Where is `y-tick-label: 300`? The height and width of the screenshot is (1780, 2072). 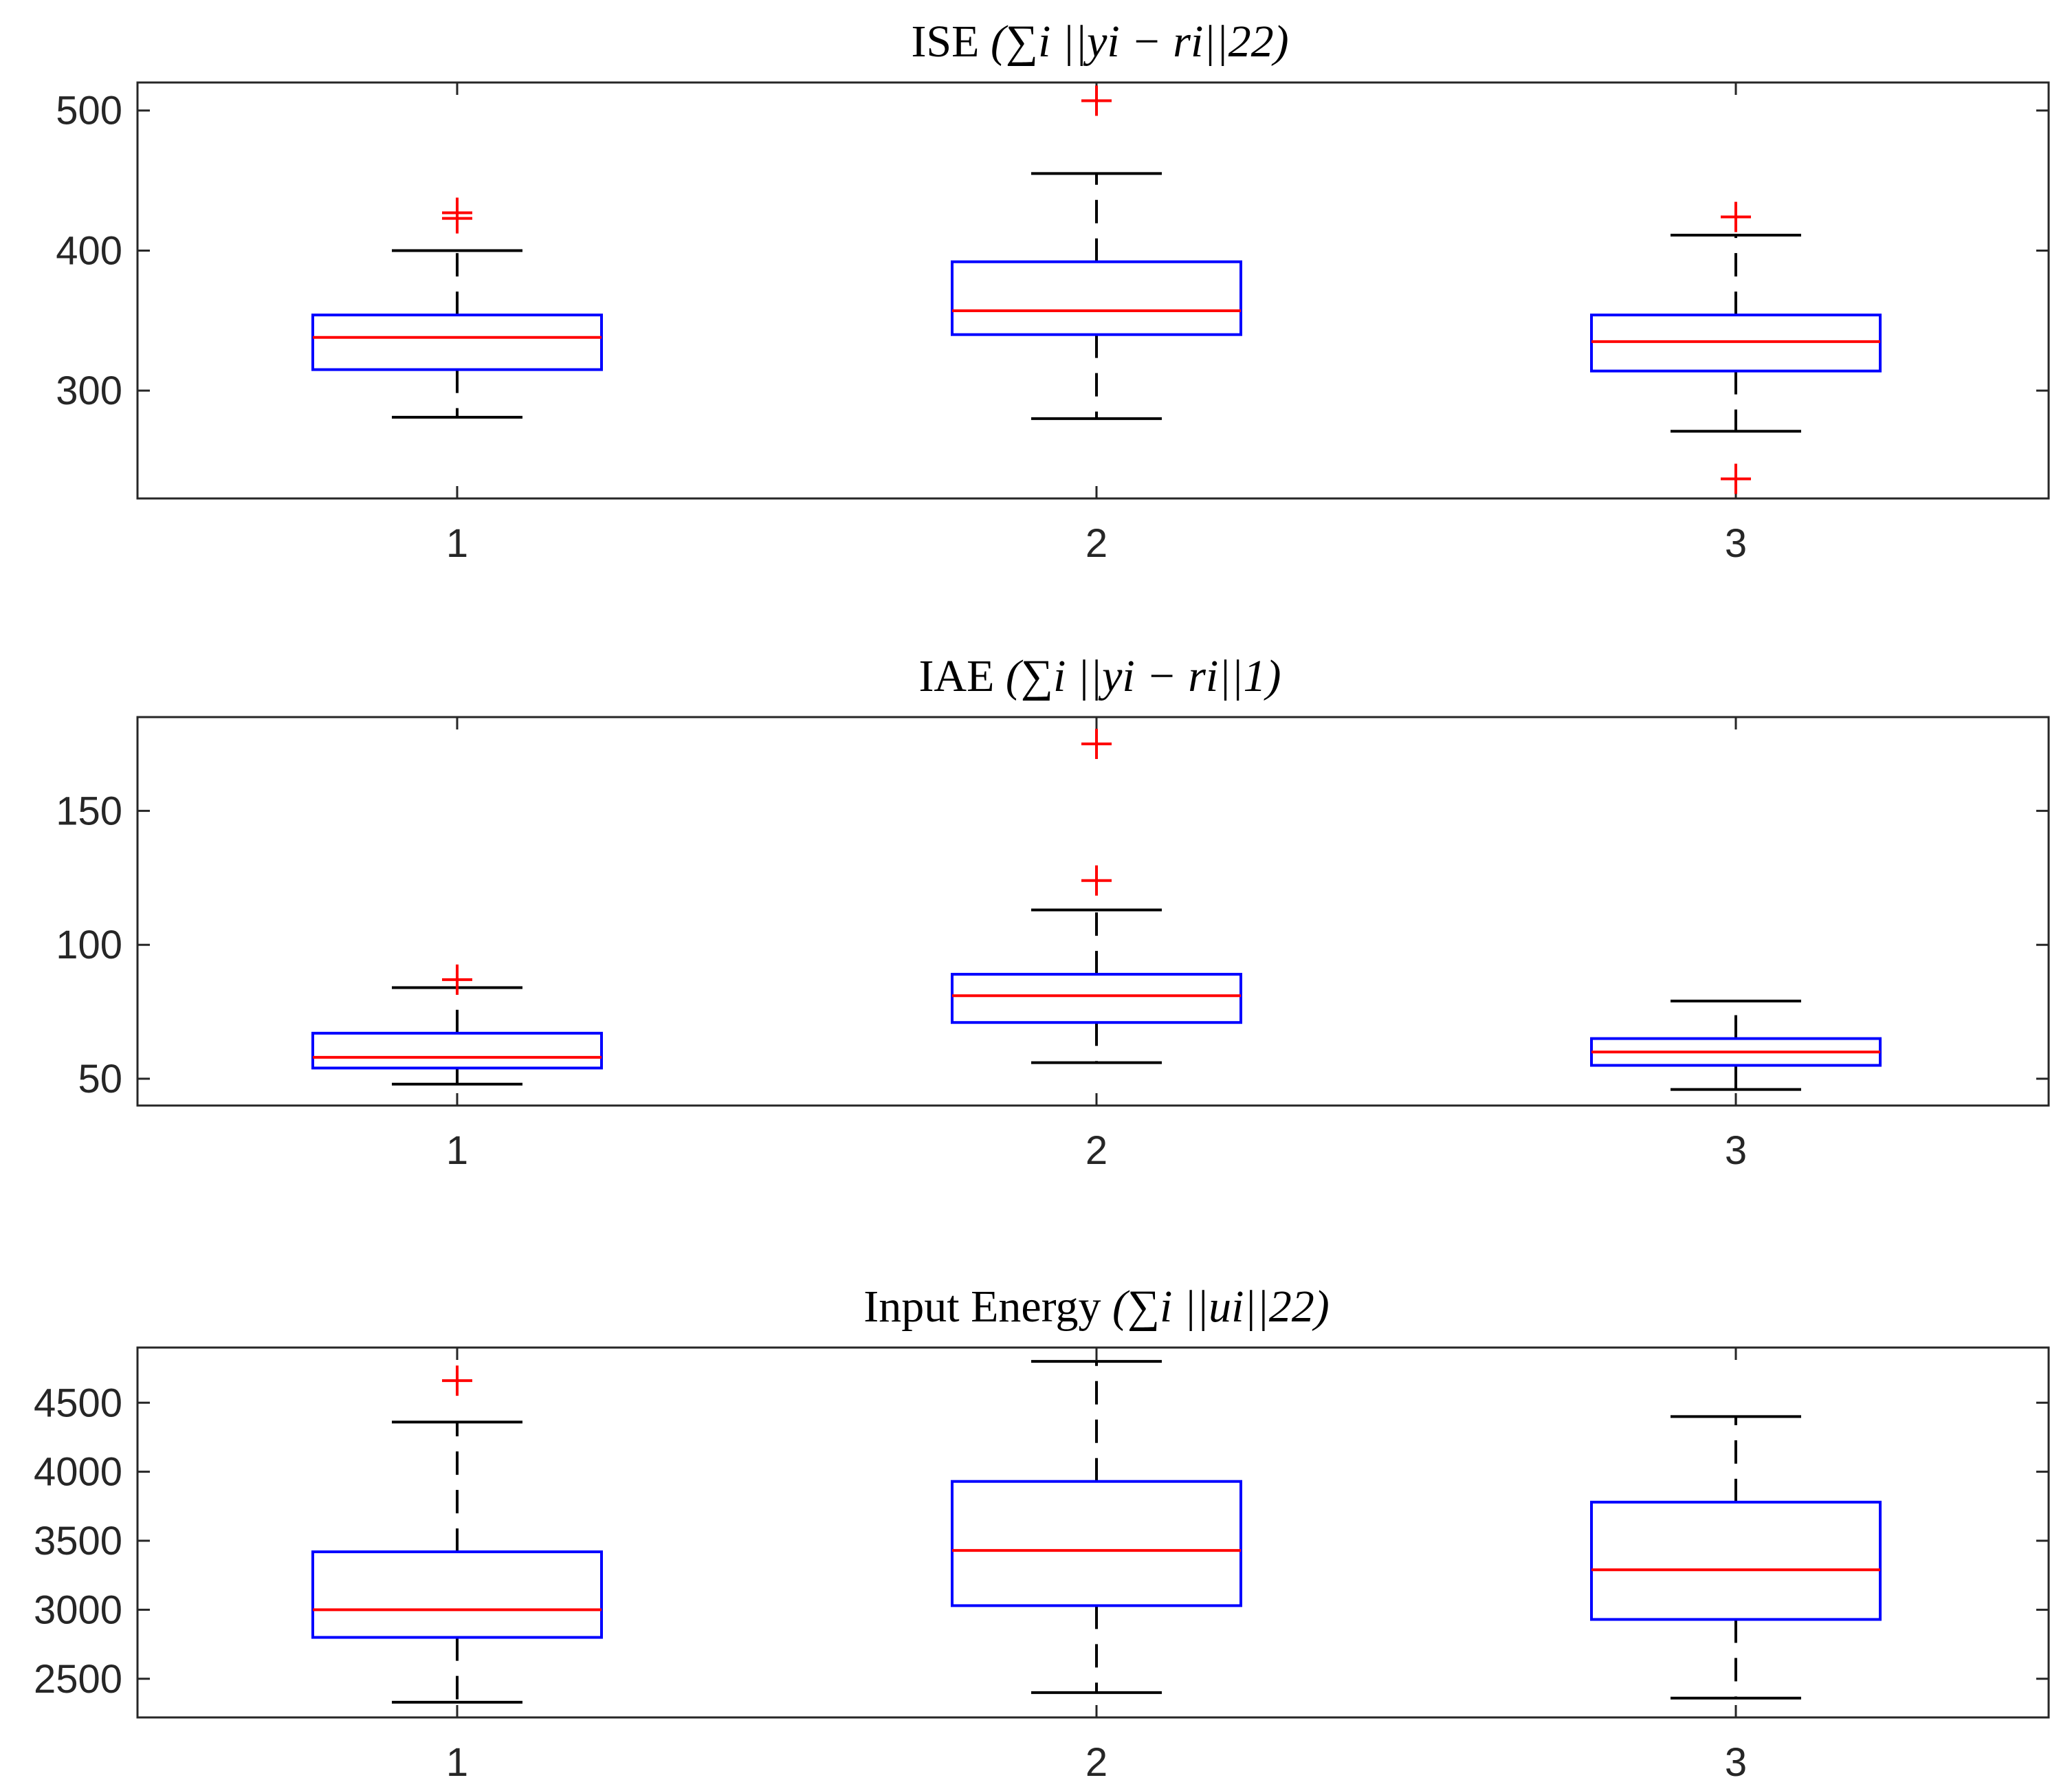
y-tick-label: 300 is located at coordinates (89, 391).